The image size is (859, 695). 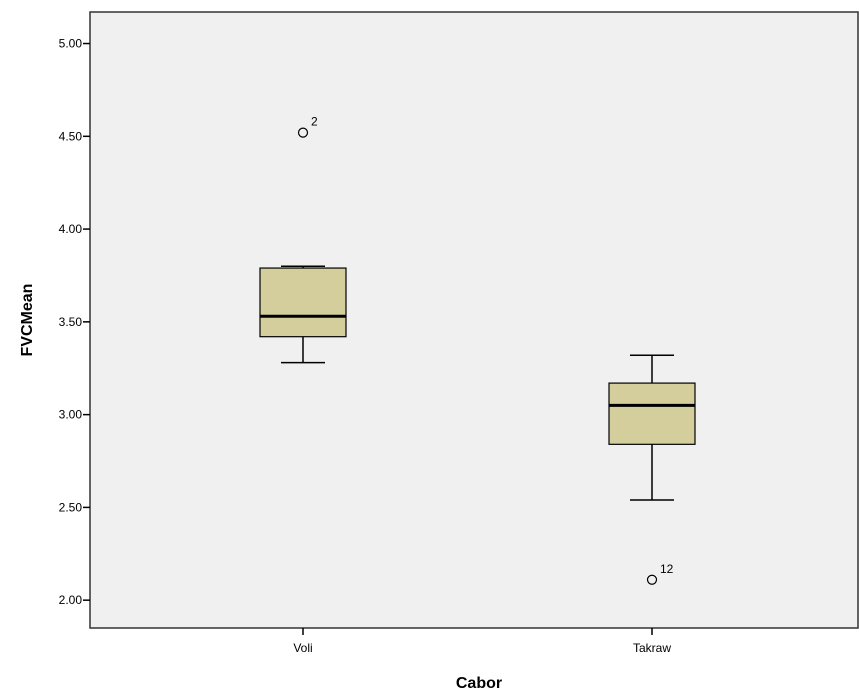 What do you see at coordinates (71, 600) in the screenshot?
I see `y-tick-label: 2.00` at bounding box center [71, 600].